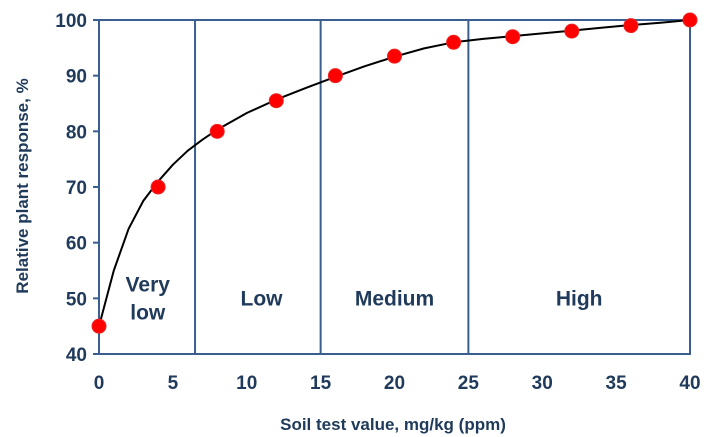 The width and height of the screenshot is (708, 437). I want to click on y-tick-label: 80, so click(76, 132).